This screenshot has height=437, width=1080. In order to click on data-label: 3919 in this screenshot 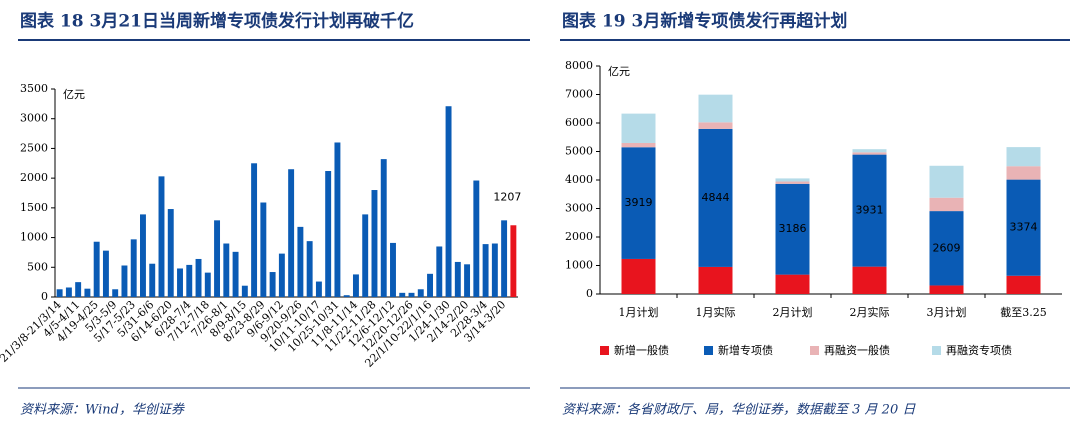, I will do `click(639, 202)`.